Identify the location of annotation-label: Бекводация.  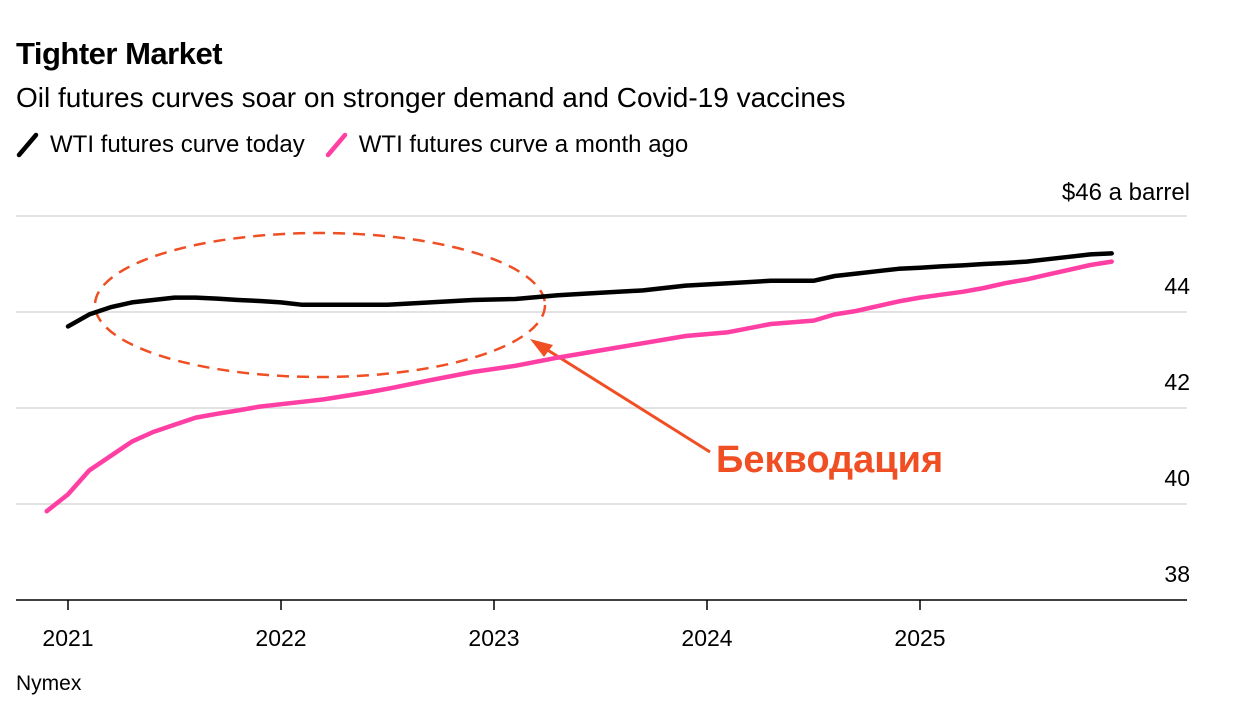
(829, 460).